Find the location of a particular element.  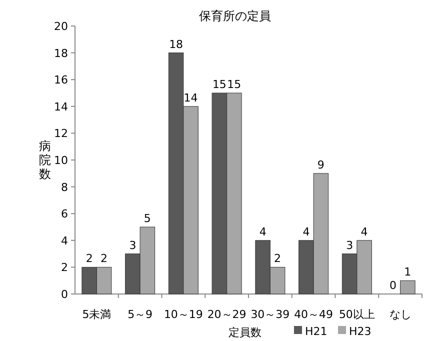

x-tick-label: 5～9 is located at coordinates (140, 314).